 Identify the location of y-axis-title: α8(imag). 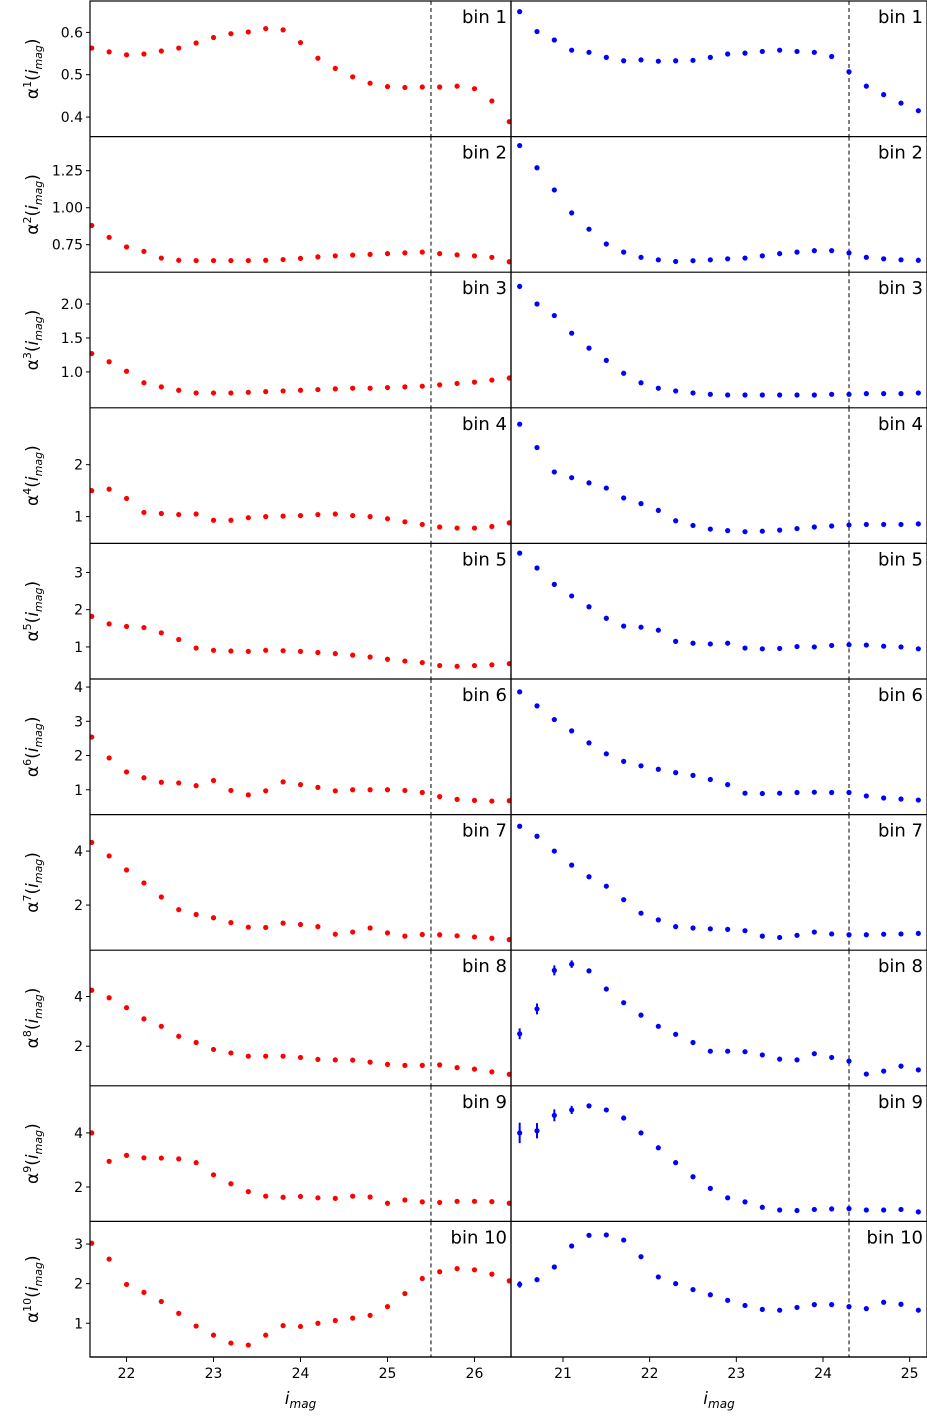
(33, 1018).